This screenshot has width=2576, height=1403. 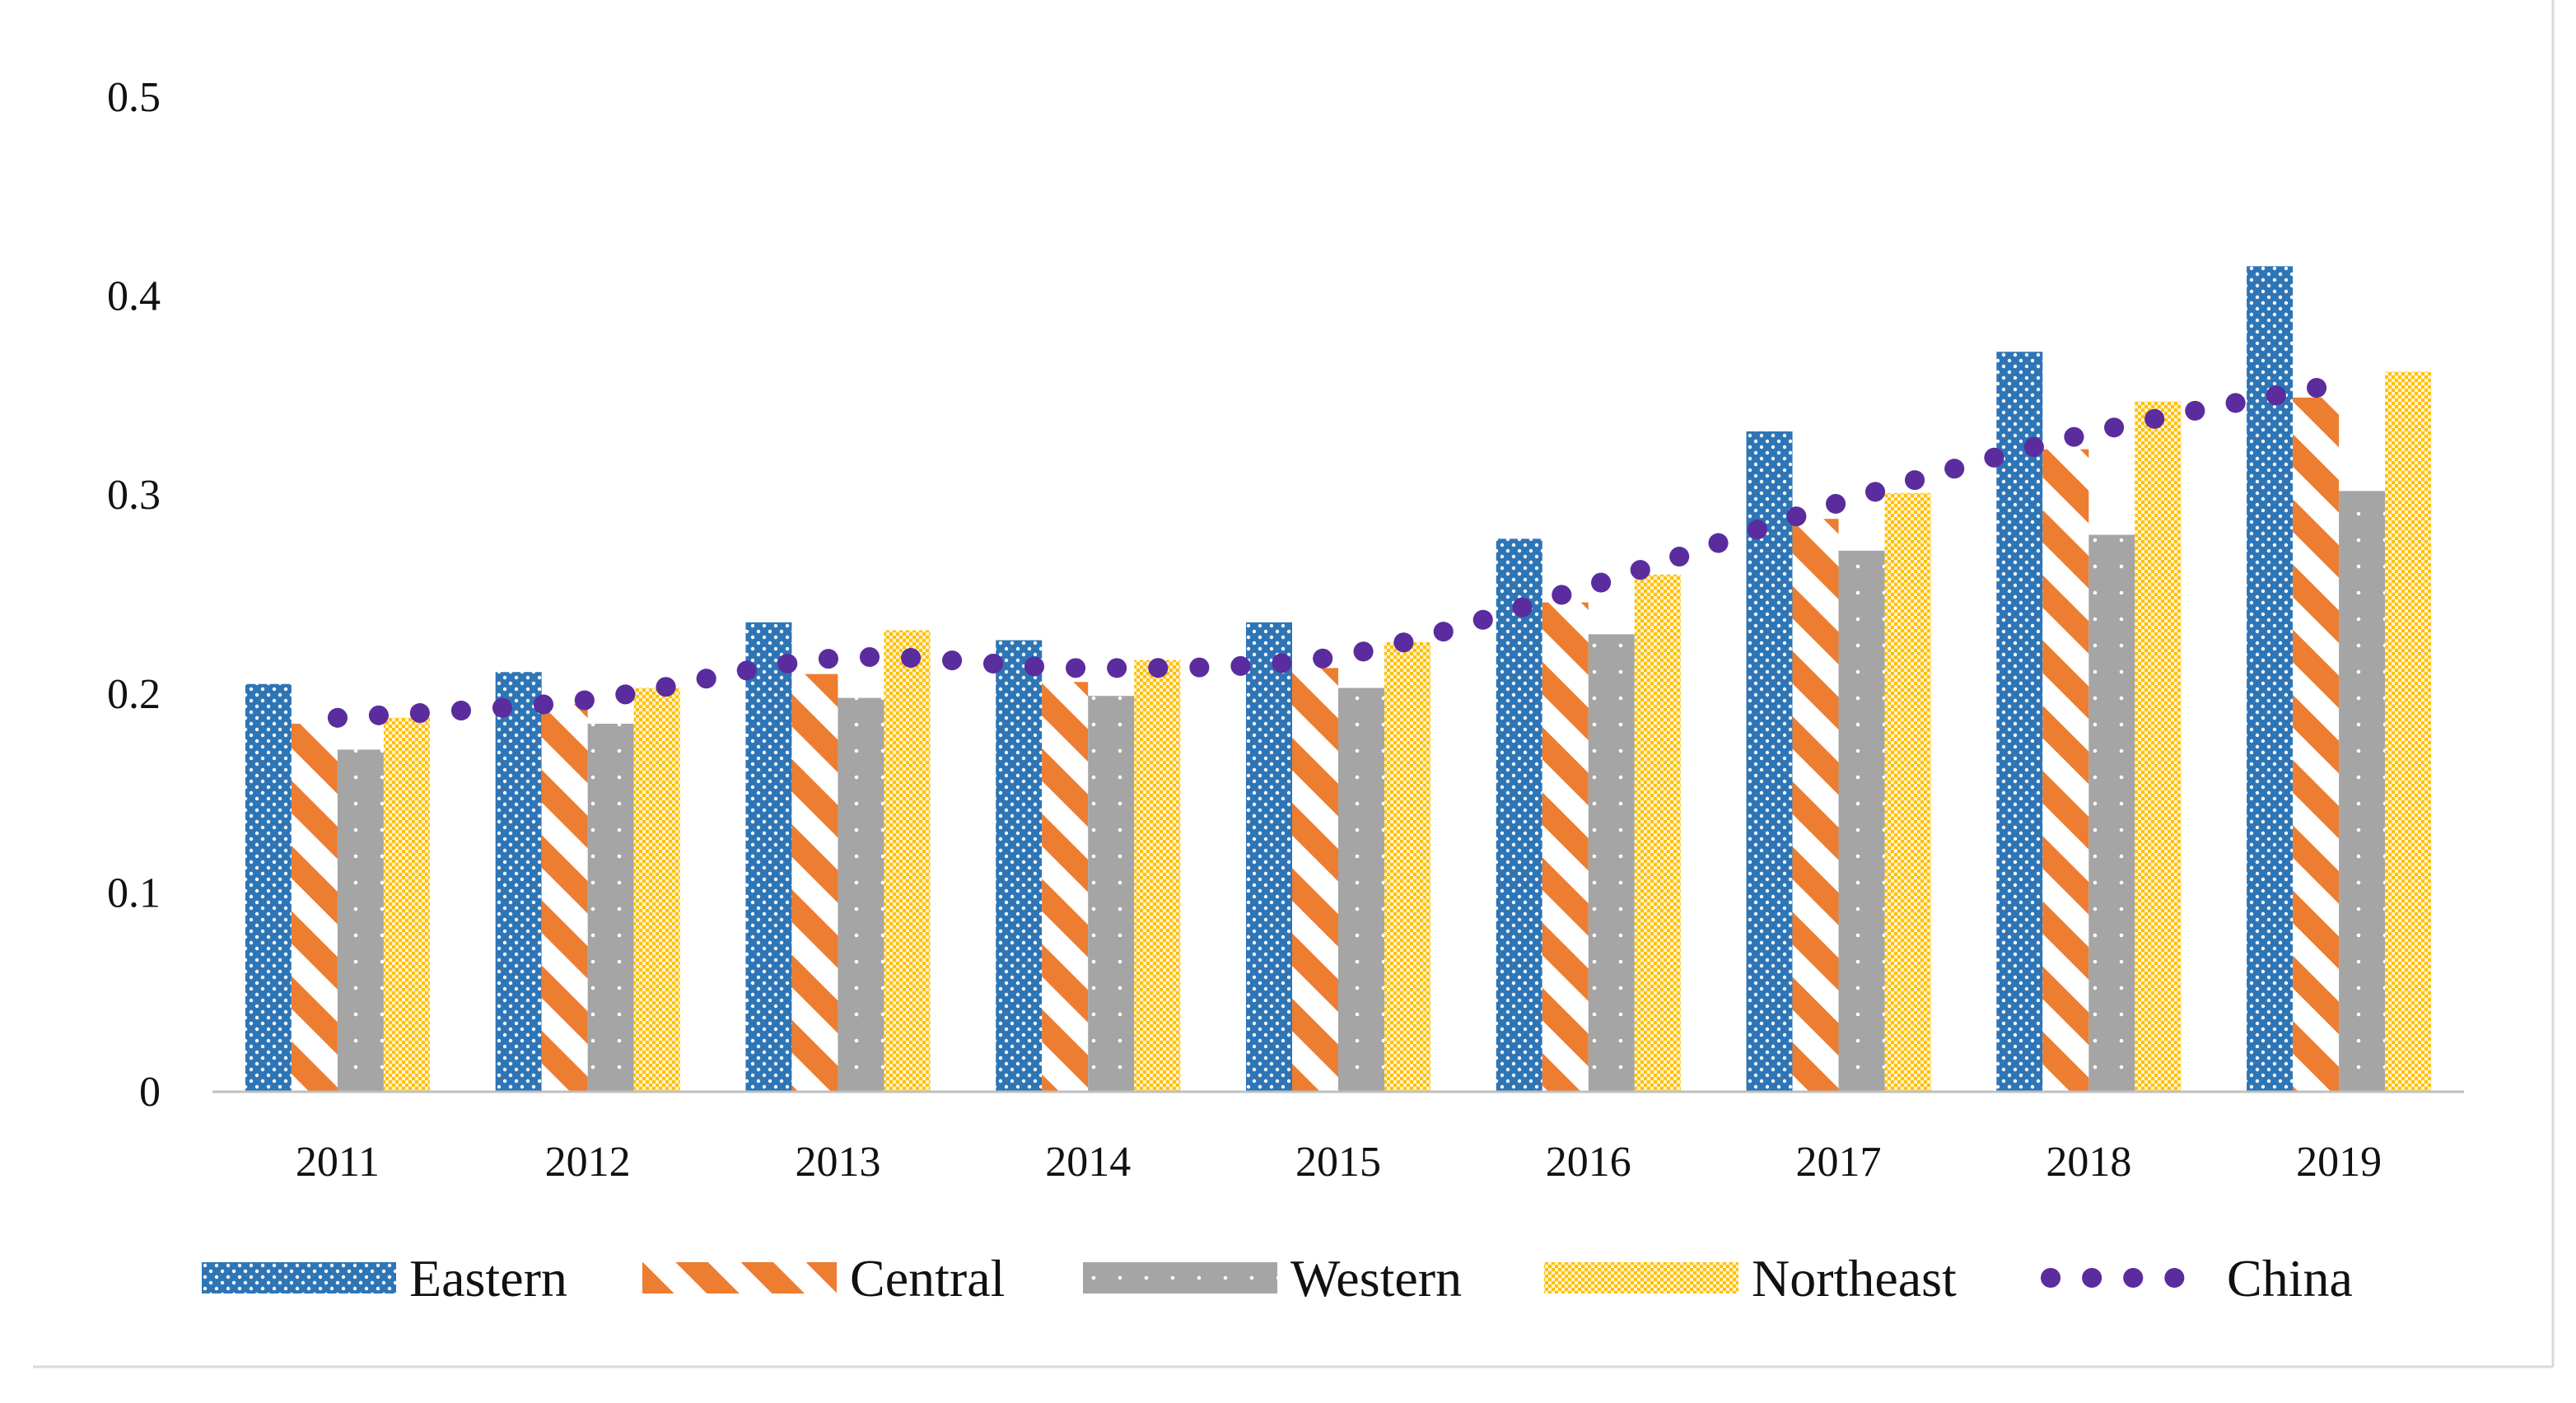 I want to click on bar-western-2019, so click(x=2362, y=791).